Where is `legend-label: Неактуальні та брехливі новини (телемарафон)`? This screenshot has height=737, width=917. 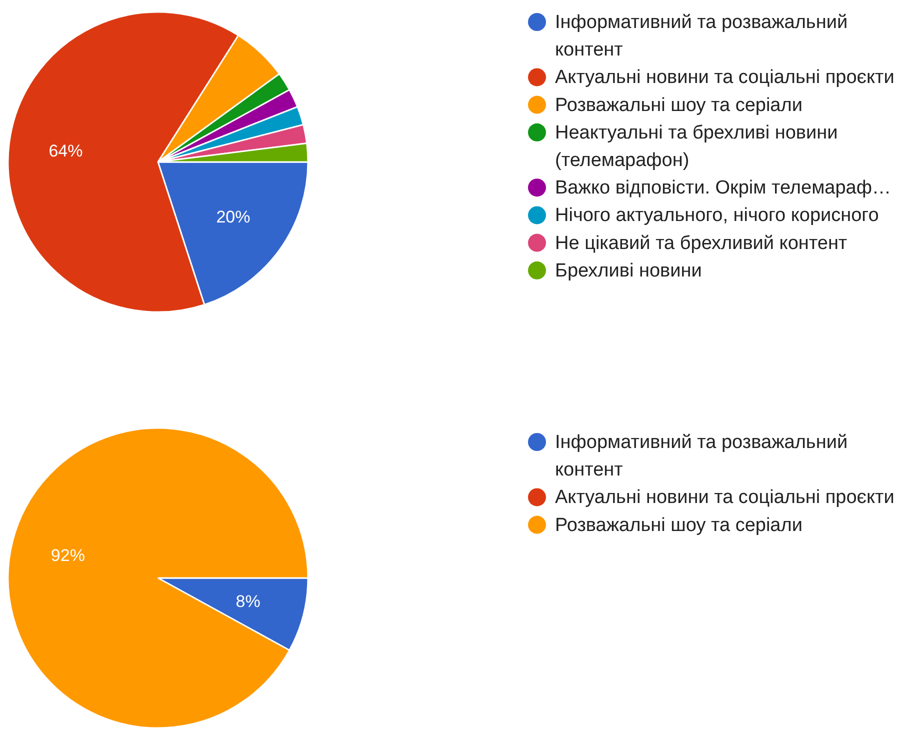
legend-label: Неактуальні та брехливі новини (телемарафон) is located at coordinates (696, 146).